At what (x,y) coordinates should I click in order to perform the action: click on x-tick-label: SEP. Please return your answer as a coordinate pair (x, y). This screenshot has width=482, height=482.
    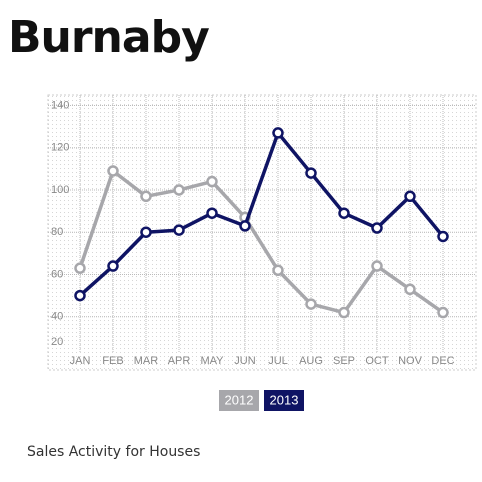
    Looking at the image, I should click on (344, 361).